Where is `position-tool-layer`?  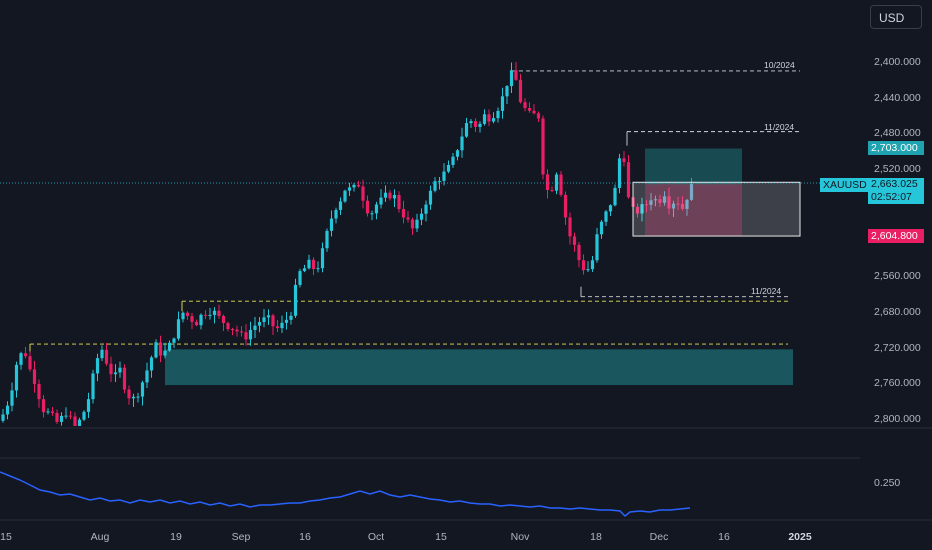
position-tool-layer is located at coordinates (716, 192).